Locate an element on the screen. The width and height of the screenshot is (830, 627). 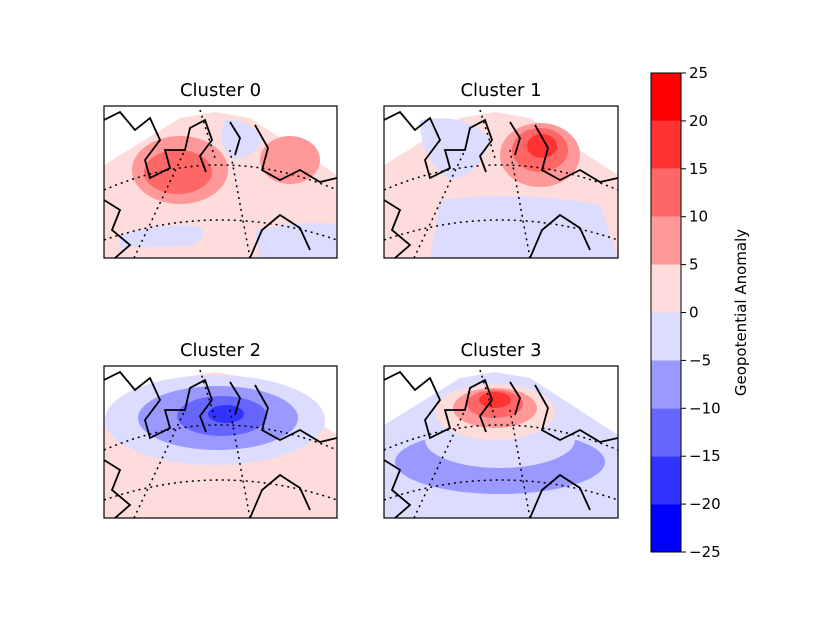
colorbar-tick-label: 0 is located at coordinates (694, 313).